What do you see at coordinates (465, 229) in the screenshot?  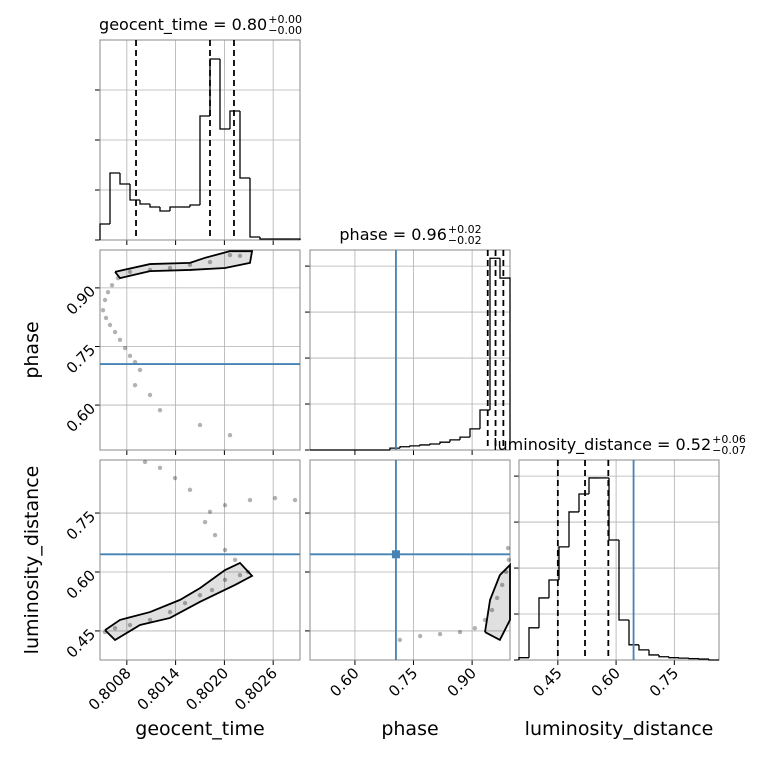 I see `title-upper: +0.02` at bounding box center [465, 229].